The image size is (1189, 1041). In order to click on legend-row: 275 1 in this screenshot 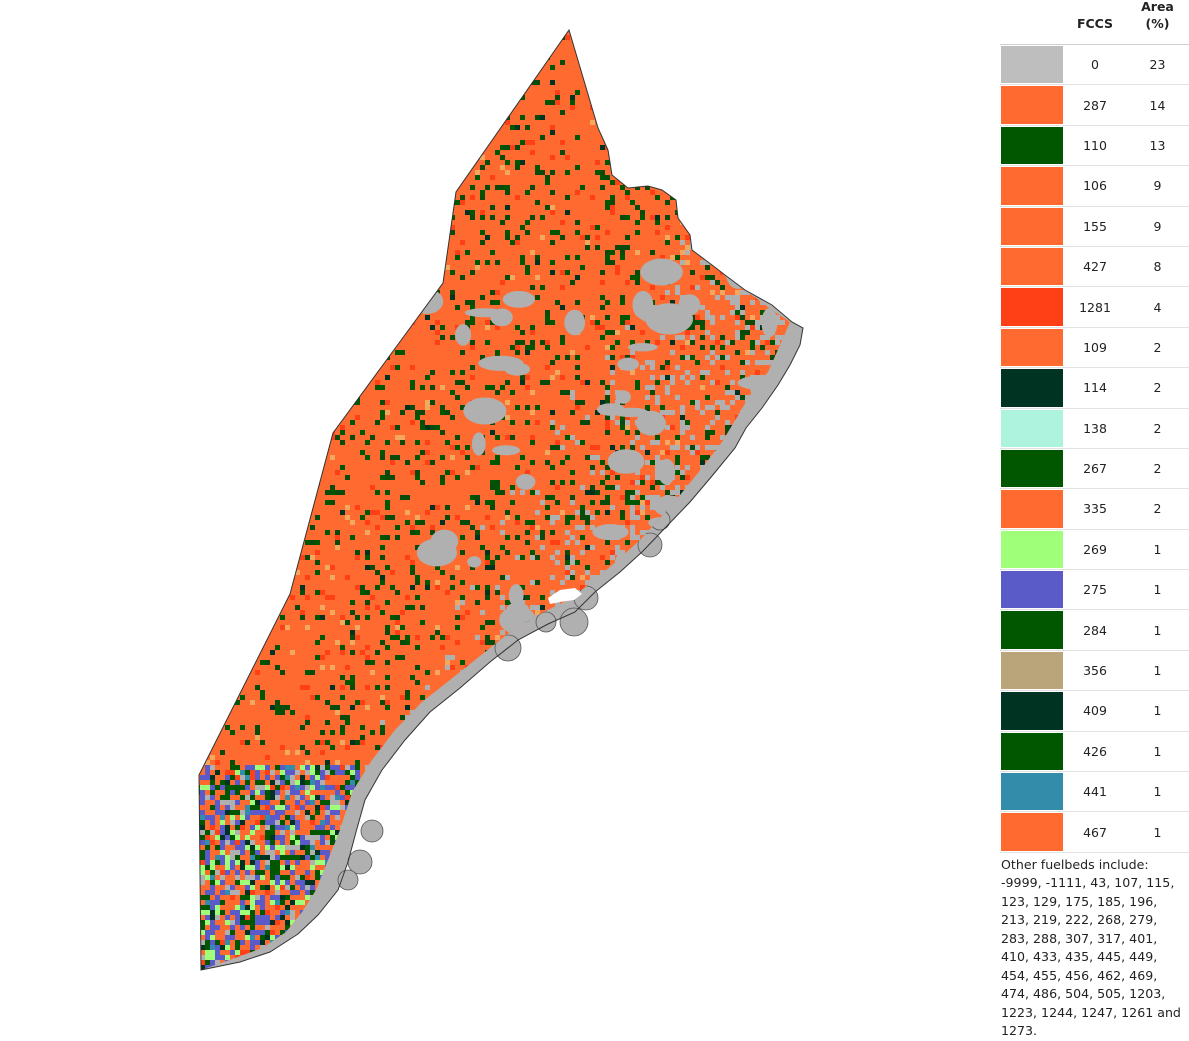, I will do `click(1094, 590)`.